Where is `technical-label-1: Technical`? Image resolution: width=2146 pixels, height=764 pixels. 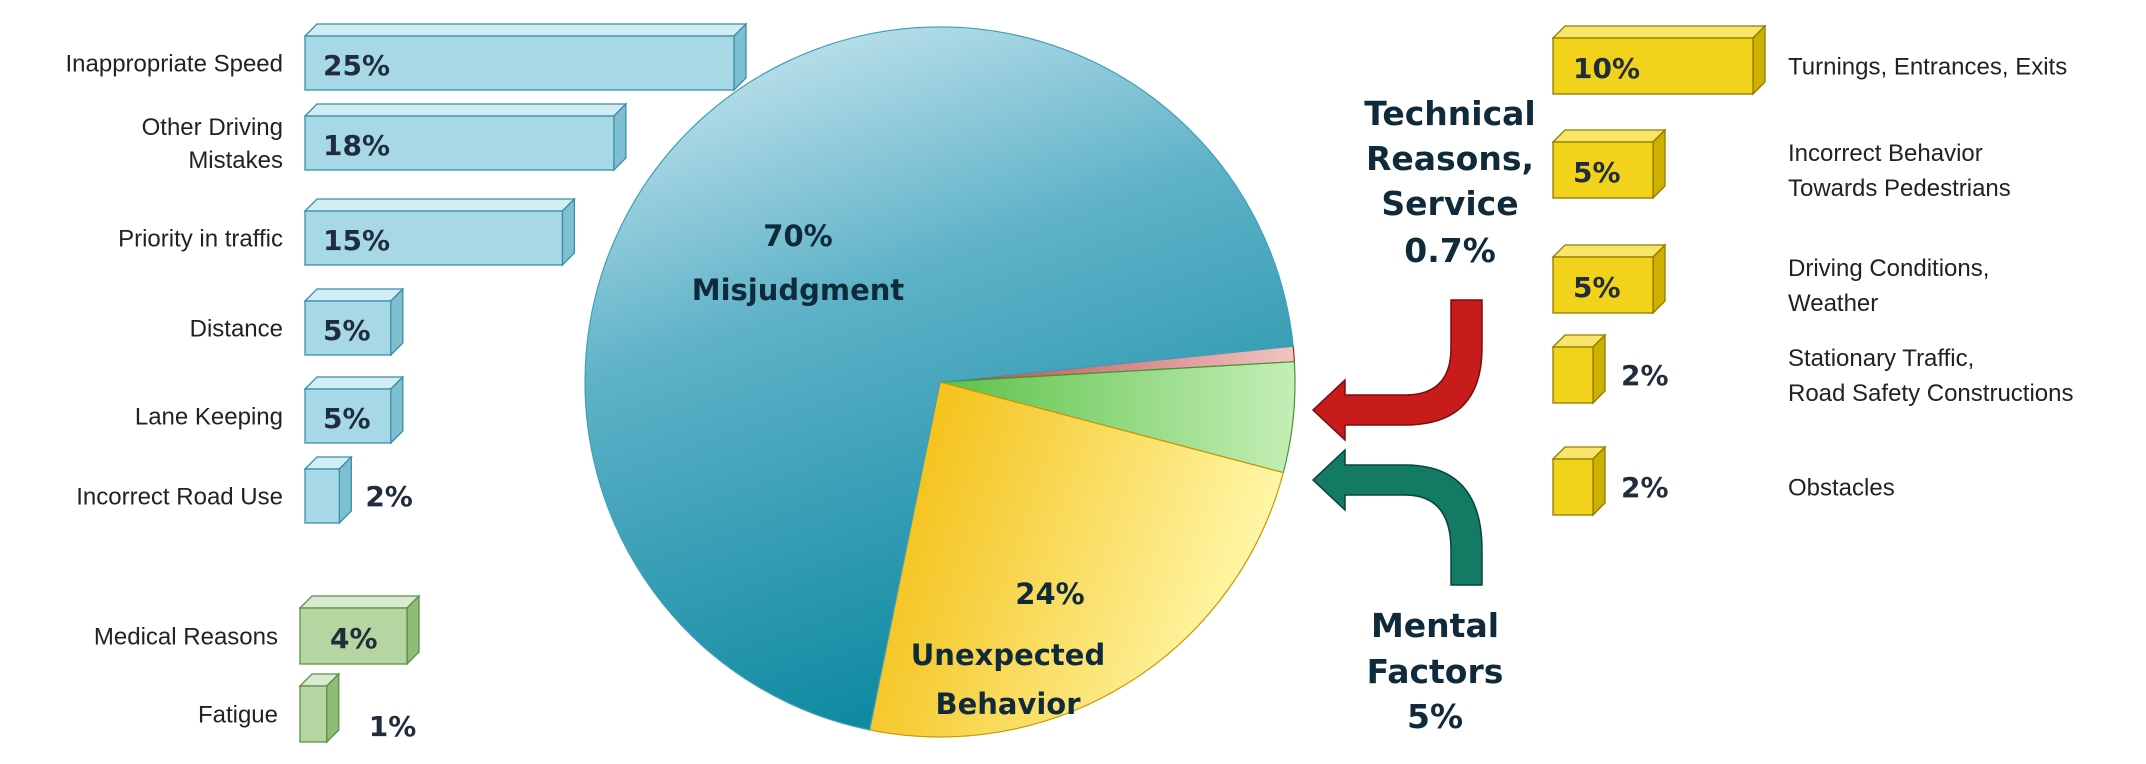 technical-label-1: Technical is located at coordinates (1450, 113).